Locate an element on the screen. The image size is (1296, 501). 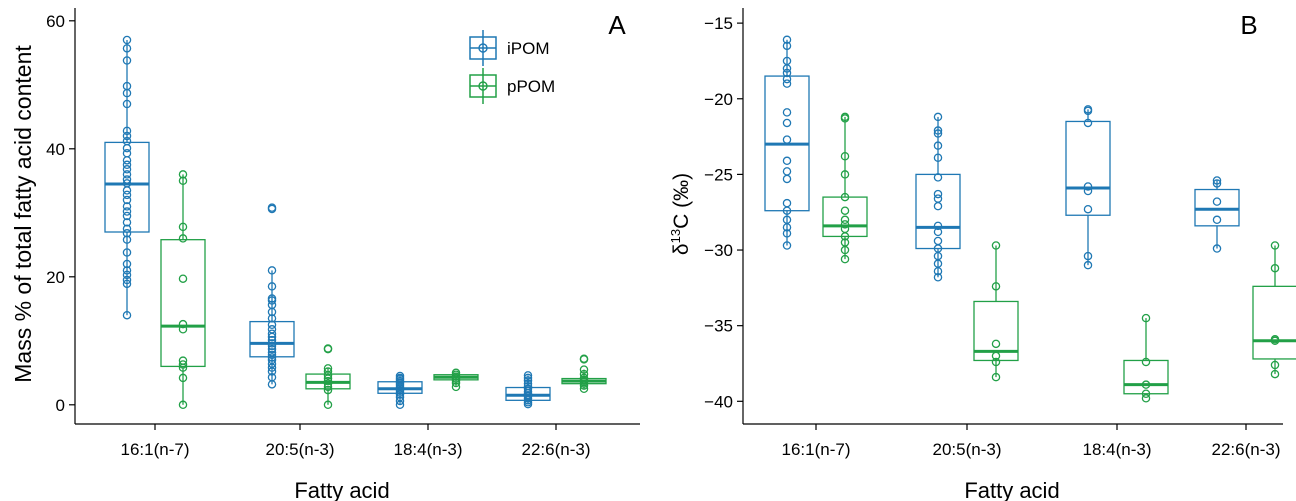
legend: iPOM pPOM is located at coordinates (512, 67).